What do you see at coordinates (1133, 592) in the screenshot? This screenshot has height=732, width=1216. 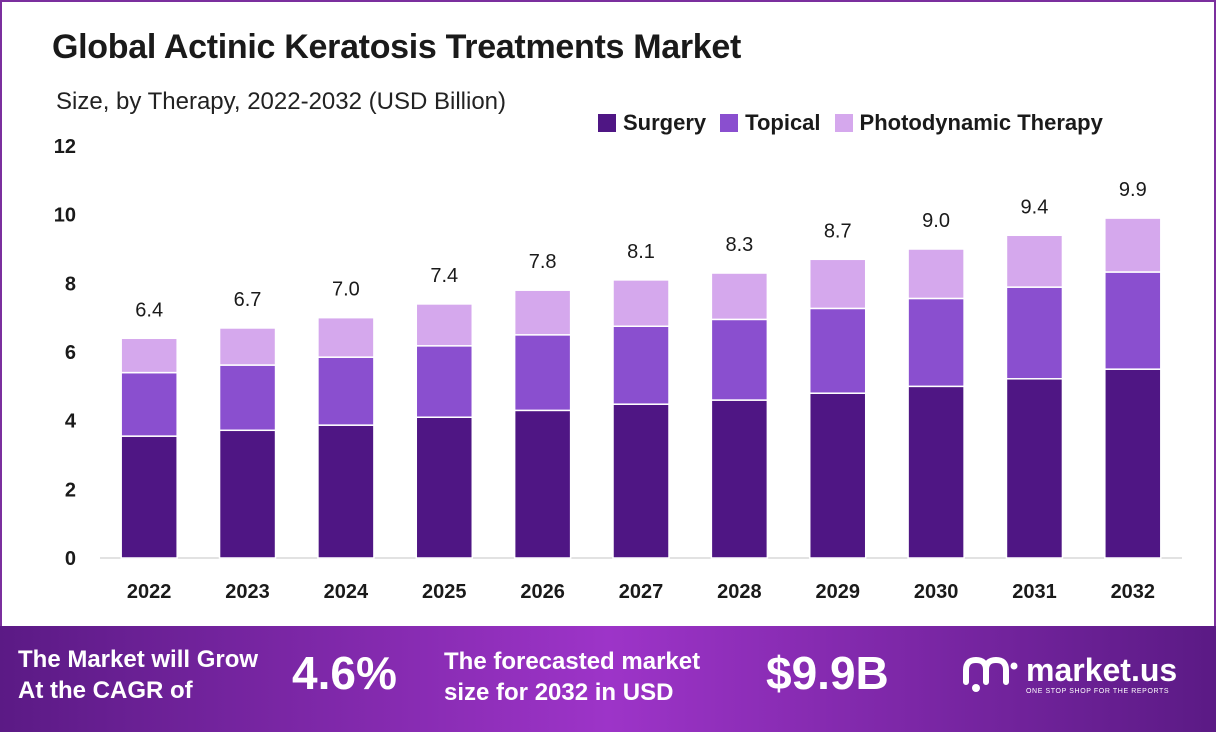 I see `x-tick-label: 2032` at bounding box center [1133, 592].